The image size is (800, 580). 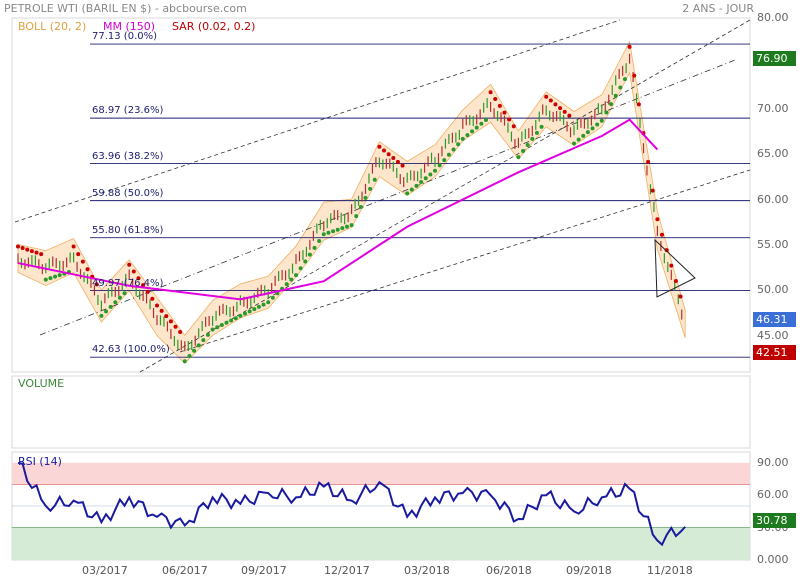 What do you see at coordinates (128, 283) in the screenshot?
I see `fibonacci-label: 49.97 (76.4%)` at bounding box center [128, 283].